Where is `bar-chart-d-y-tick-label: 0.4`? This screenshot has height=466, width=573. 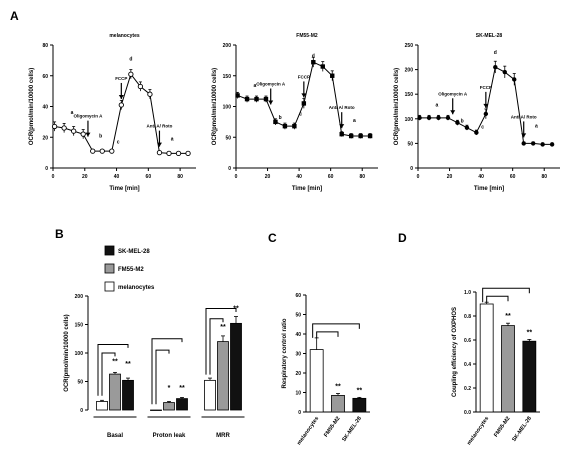 bar-chart-d-y-tick-label: 0.4 is located at coordinates (467, 365).